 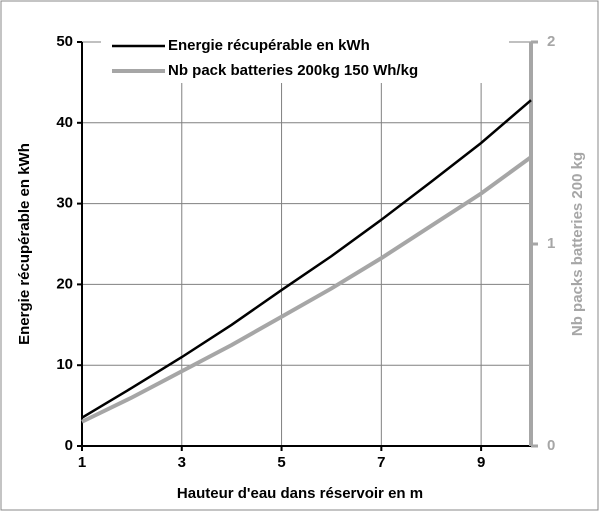 What do you see at coordinates (64, 203) in the screenshot?
I see `y-tick-label: 30` at bounding box center [64, 203].